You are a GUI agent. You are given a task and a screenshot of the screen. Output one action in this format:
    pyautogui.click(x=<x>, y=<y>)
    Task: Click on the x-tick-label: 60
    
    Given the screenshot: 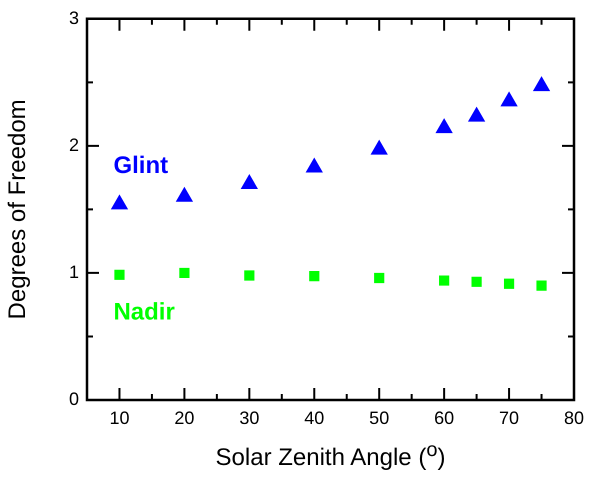 What is the action you would take?
    pyautogui.click(x=444, y=418)
    